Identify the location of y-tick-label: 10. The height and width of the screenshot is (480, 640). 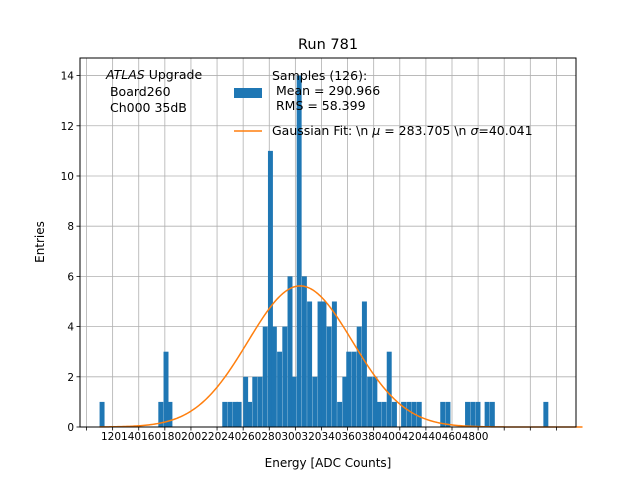
(67, 177).